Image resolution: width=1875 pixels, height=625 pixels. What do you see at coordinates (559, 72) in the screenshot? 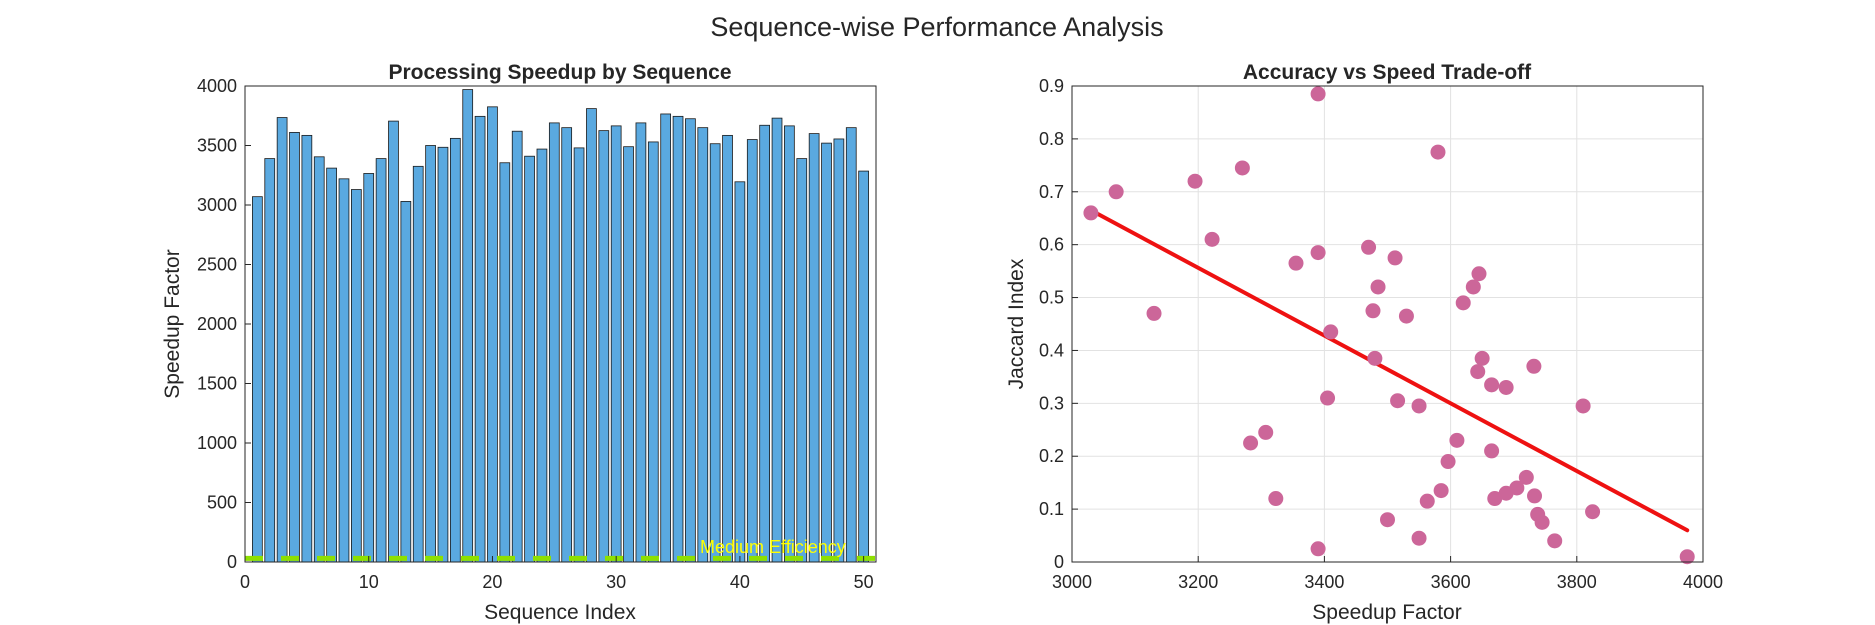
I see `bar-chart-title: Processing Speedup by Sequence` at bounding box center [559, 72].